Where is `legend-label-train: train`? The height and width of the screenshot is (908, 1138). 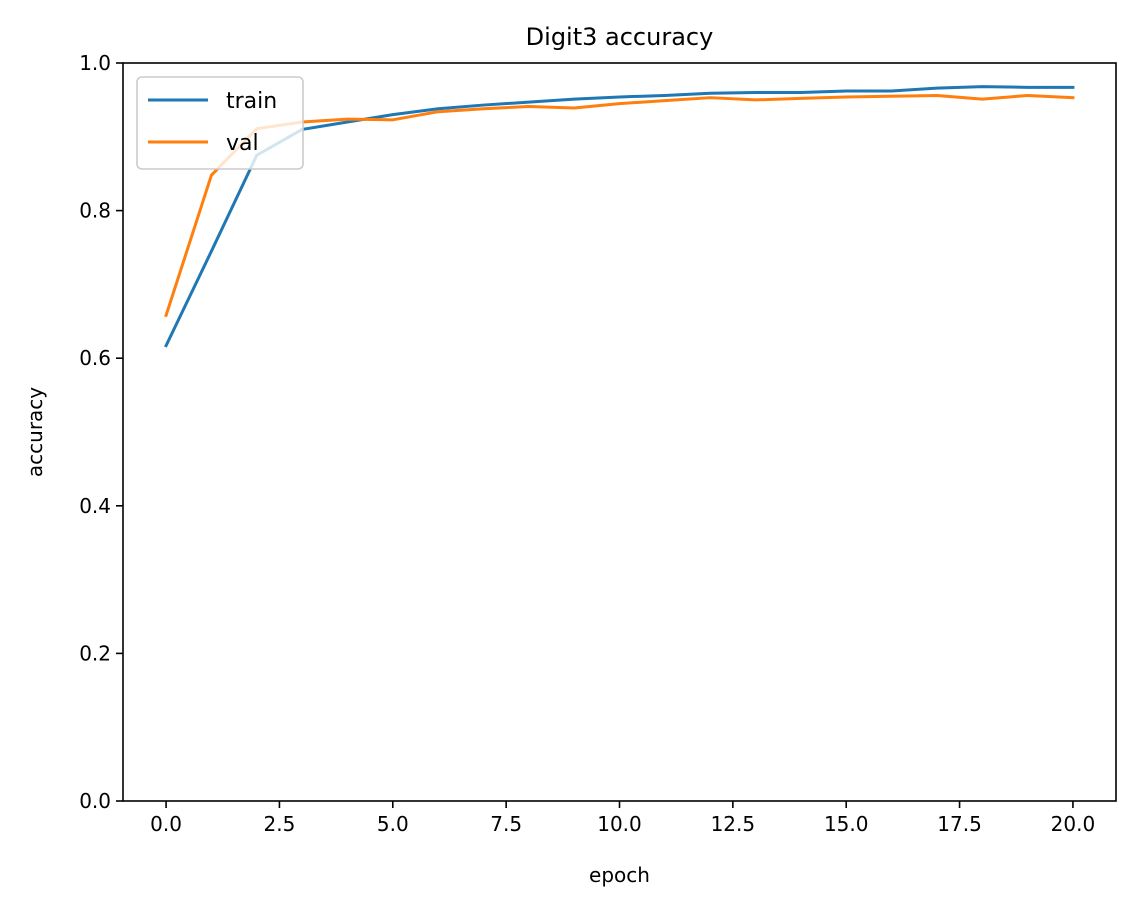 legend-label-train: train is located at coordinates (251, 101).